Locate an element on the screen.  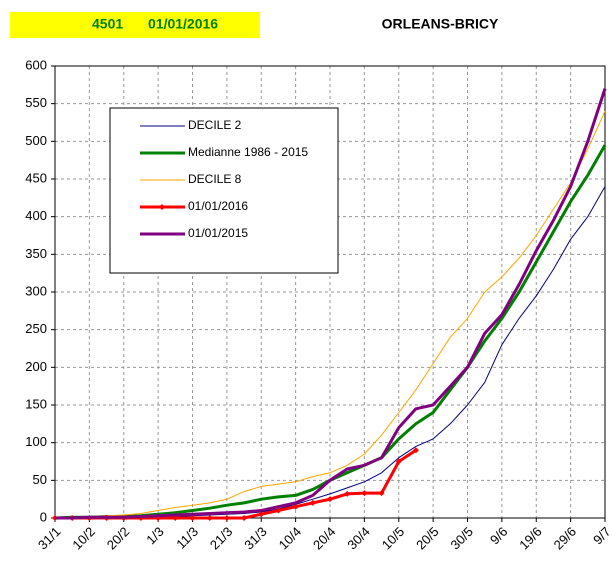
legend-label: Medianne 1986 - 2015 is located at coordinates (248, 152).